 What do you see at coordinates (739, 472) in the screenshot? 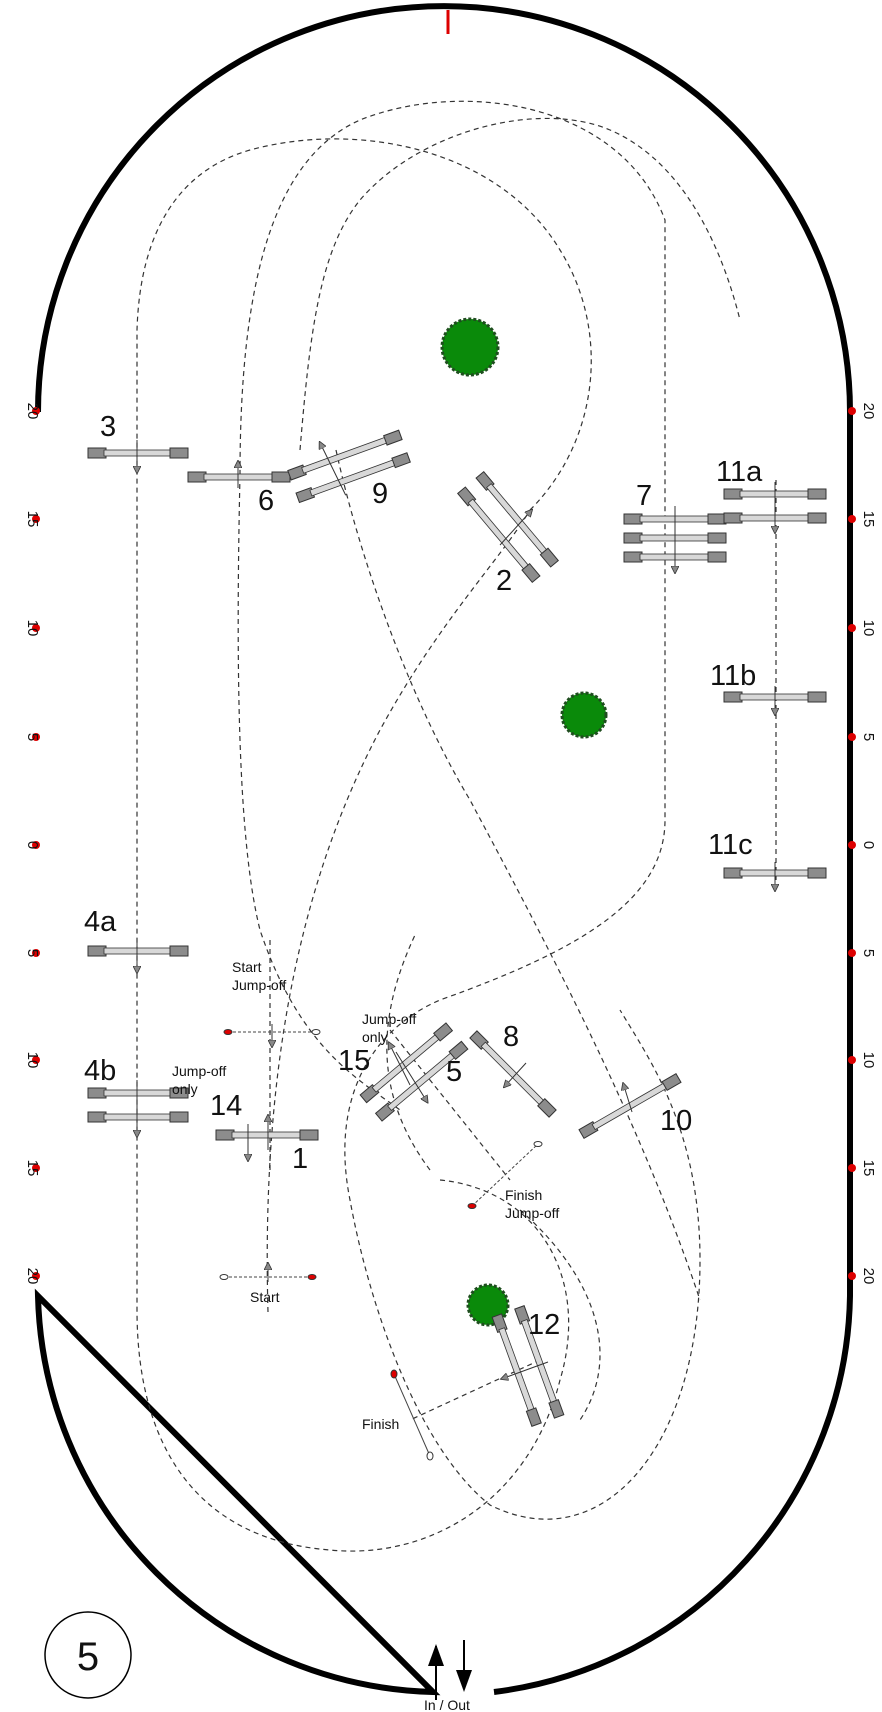
I see `obstacle-11a-label: 11a` at bounding box center [739, 472].